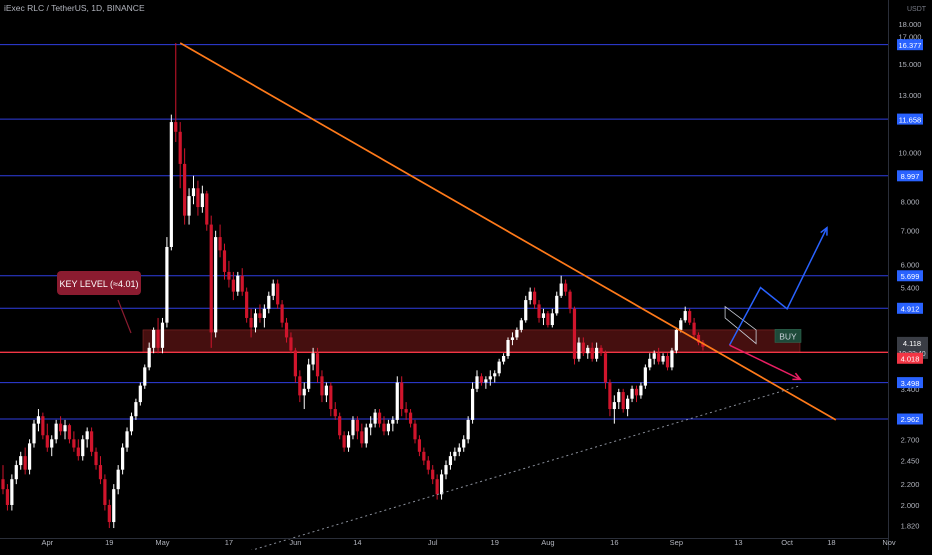 Image resolution: width=932 pixels, height=555 pixels. What do you see at coordinates (466, 542) in the screenshot?
I see `time-axis: Apr19May17Jun14Jul19Aug16Sep13Oct18Nov15` at bounding box center [466, 542].